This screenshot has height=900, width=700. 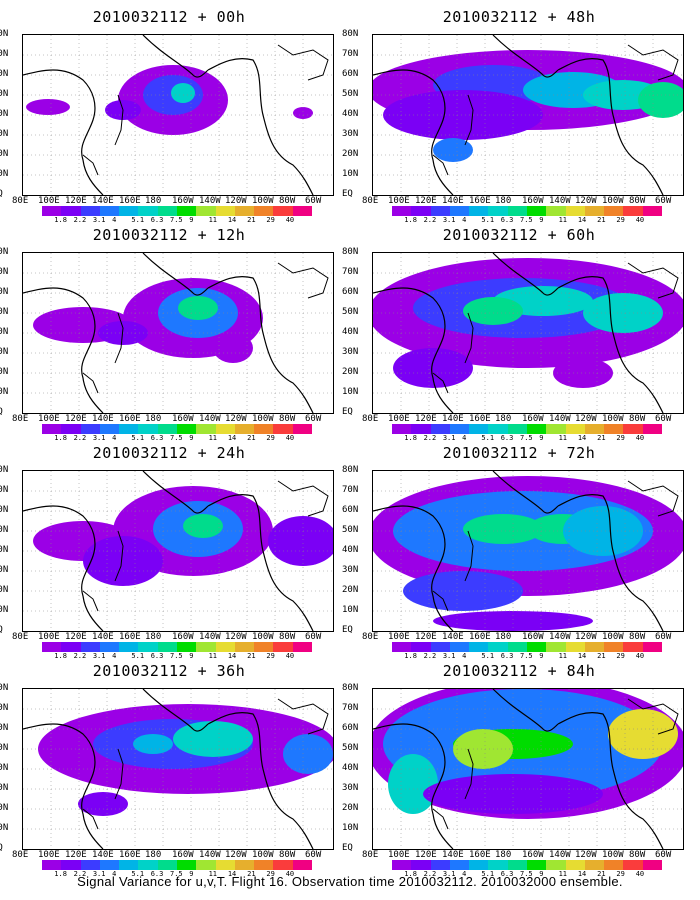 What do you see at coordinates (4, 728) in the screenshot?
I see `latitude-label: 60N` at bounding box center [4, 728].